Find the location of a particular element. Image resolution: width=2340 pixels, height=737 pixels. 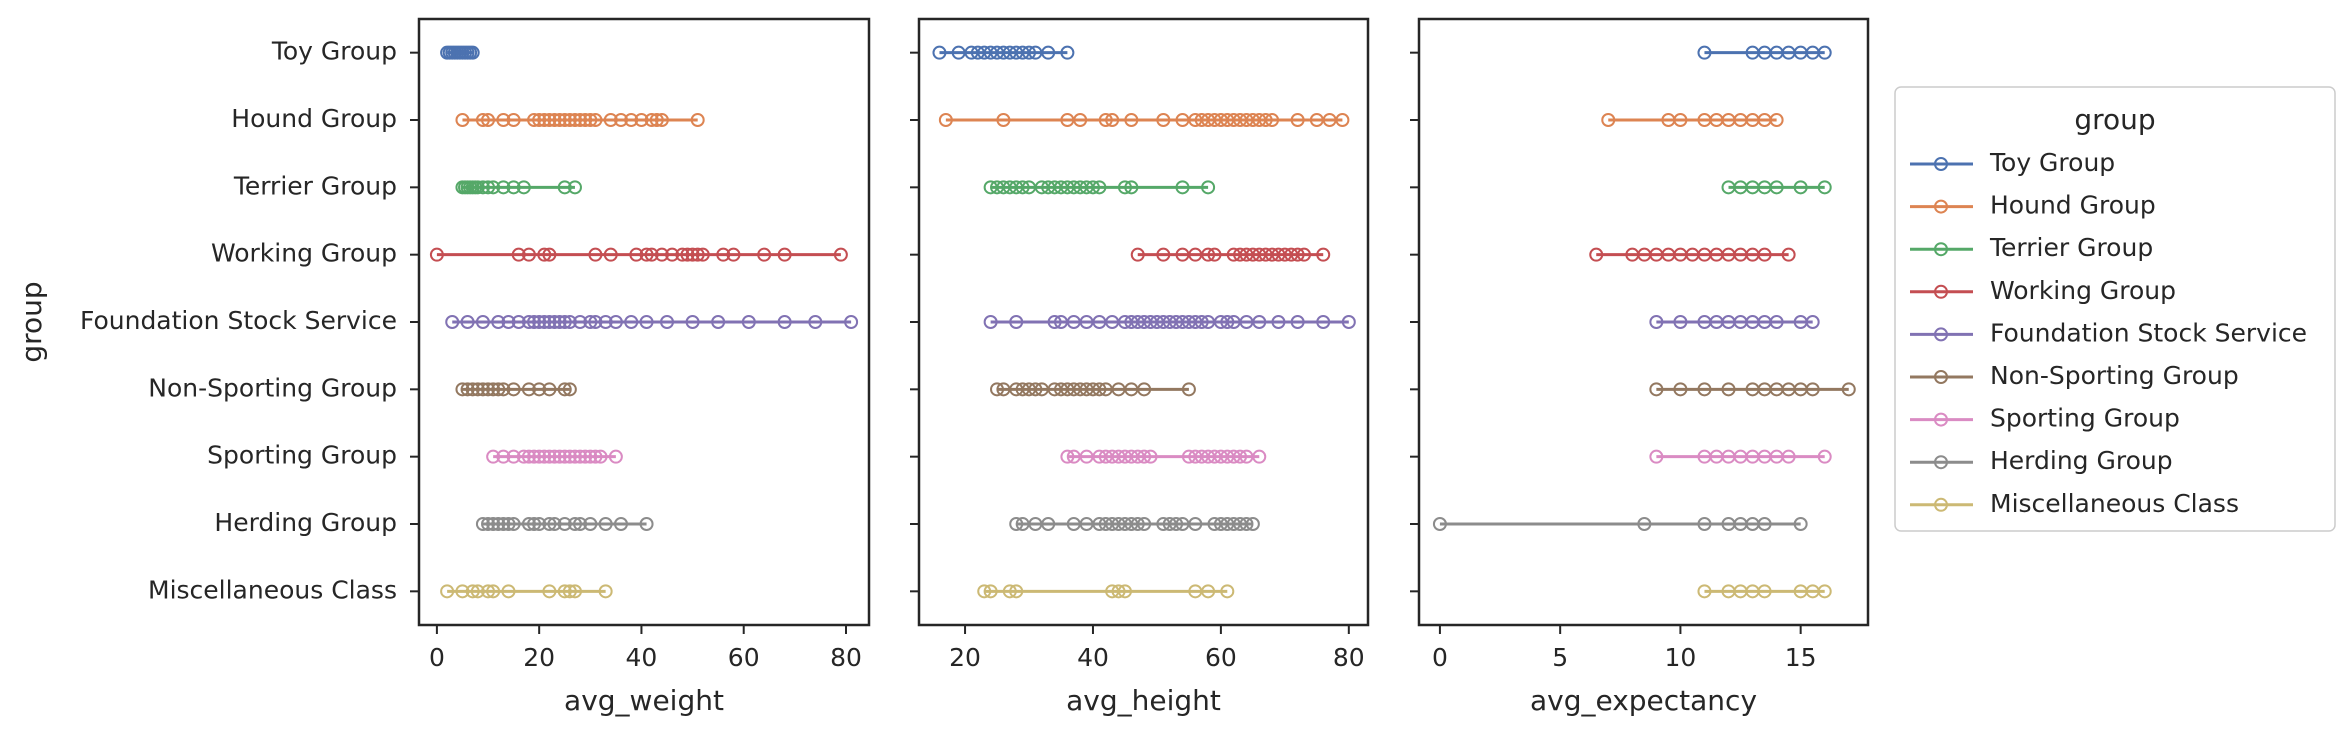

x-axis-label: avg_weight is located at coordinates (644, 700).